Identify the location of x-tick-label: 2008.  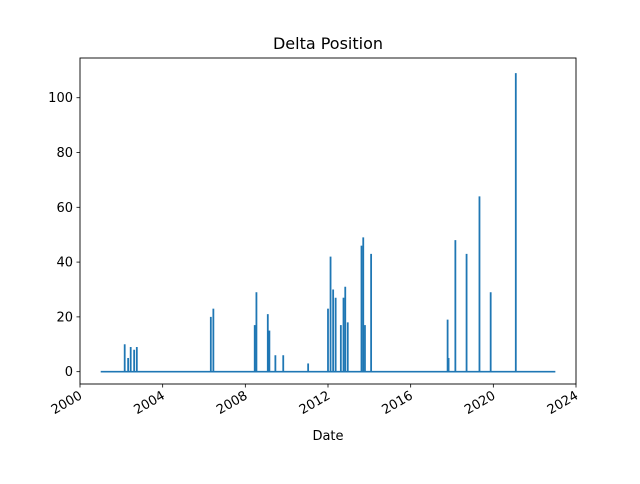
(232, 403).